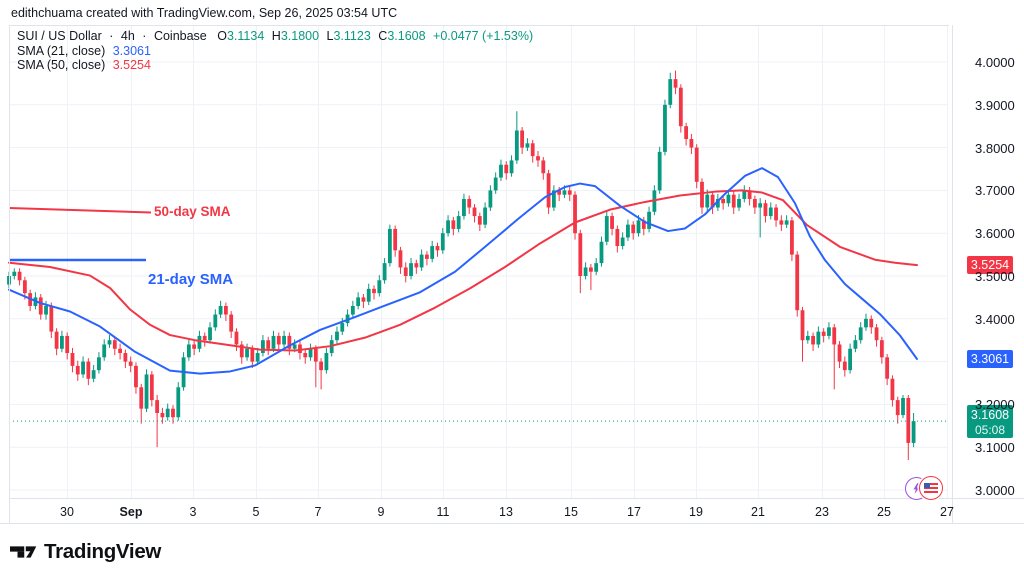  What do you see at coordinates (995, 490) in the screenshot?
I see `price-axis-label: 3.0000` at bounding box center [995, 490].